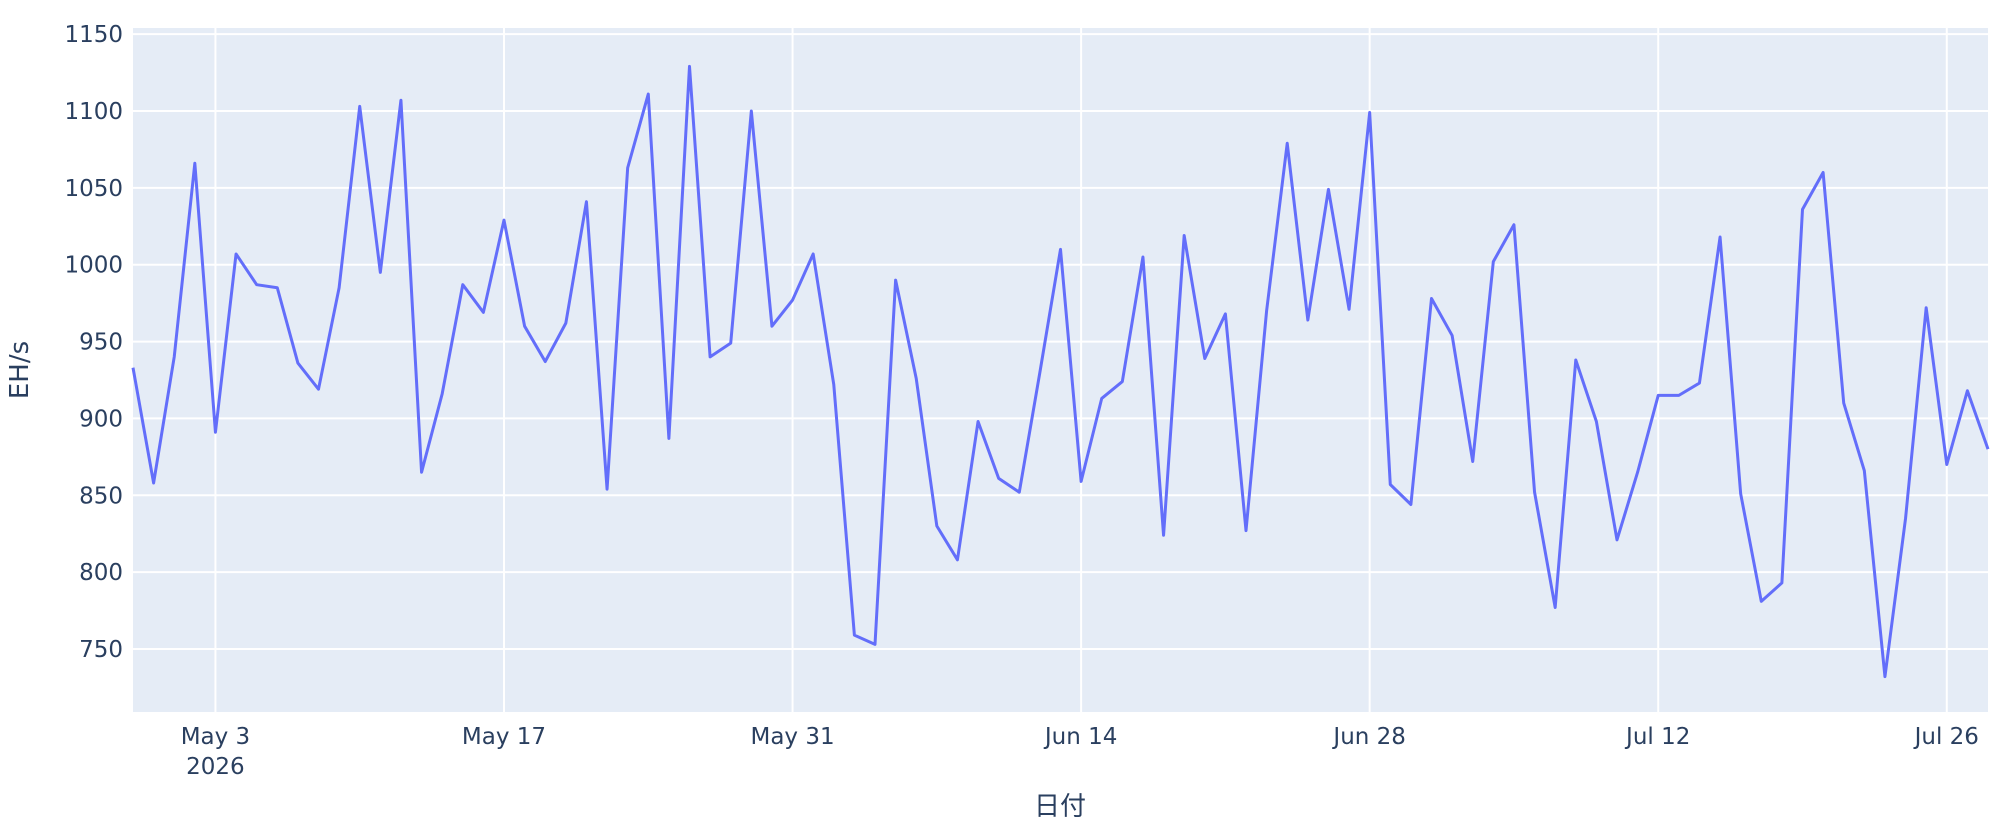  I want to click on y-tick-label: 900, so click(101, 419).